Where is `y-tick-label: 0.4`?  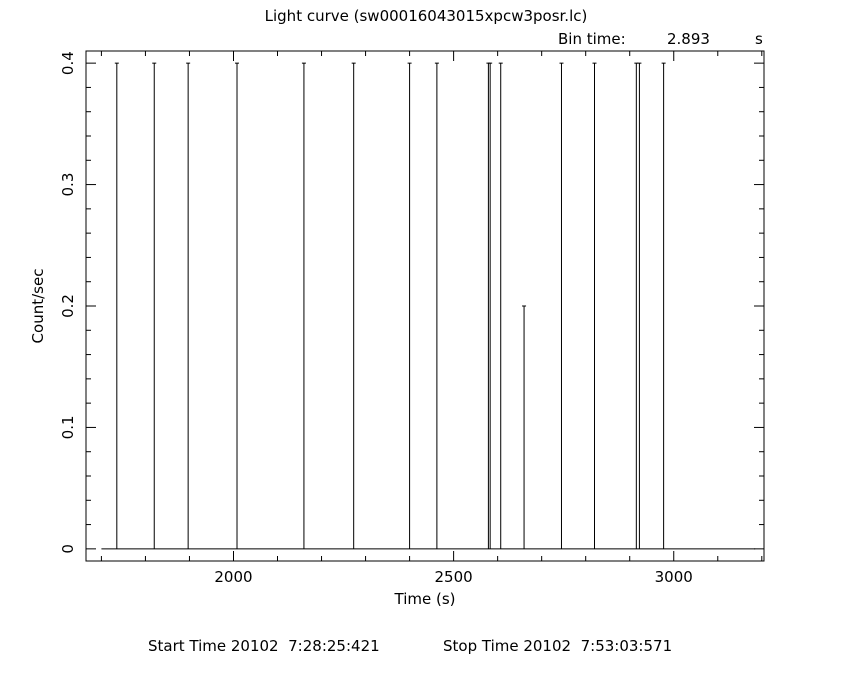
y-tick-label: 0.4 is located at coordinates (68, 63).